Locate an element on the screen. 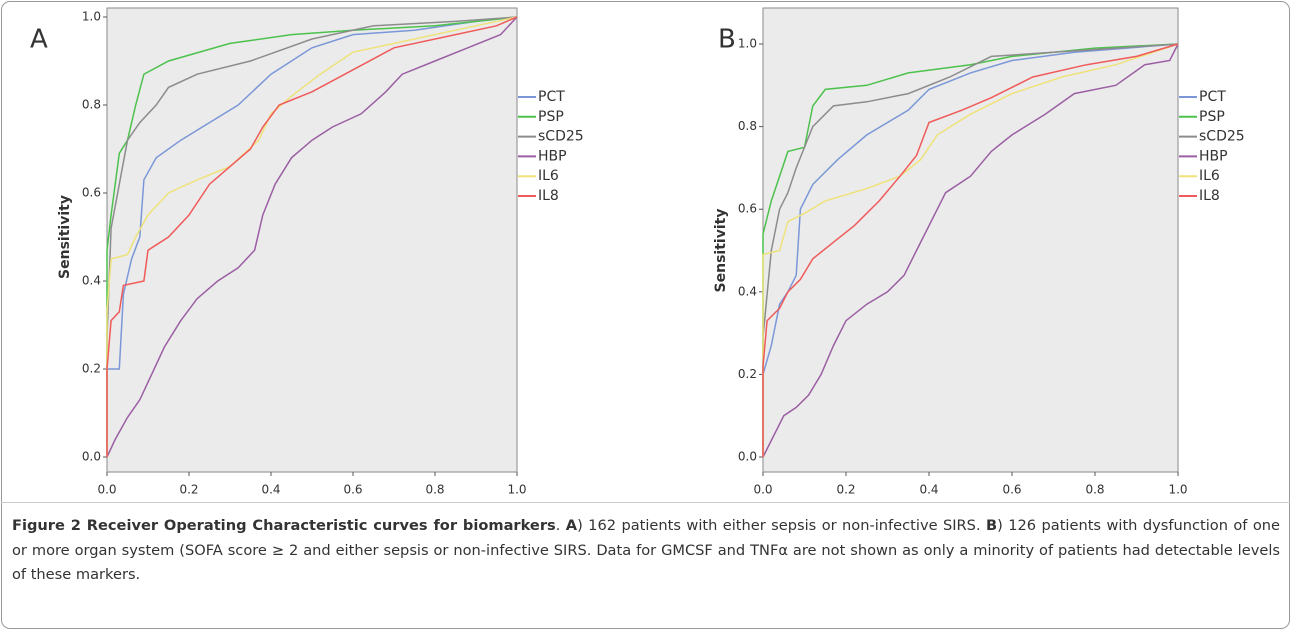 The width and height of the screenshot is (1293, 632). caption-bold: B is located at coordinates (992, 525).